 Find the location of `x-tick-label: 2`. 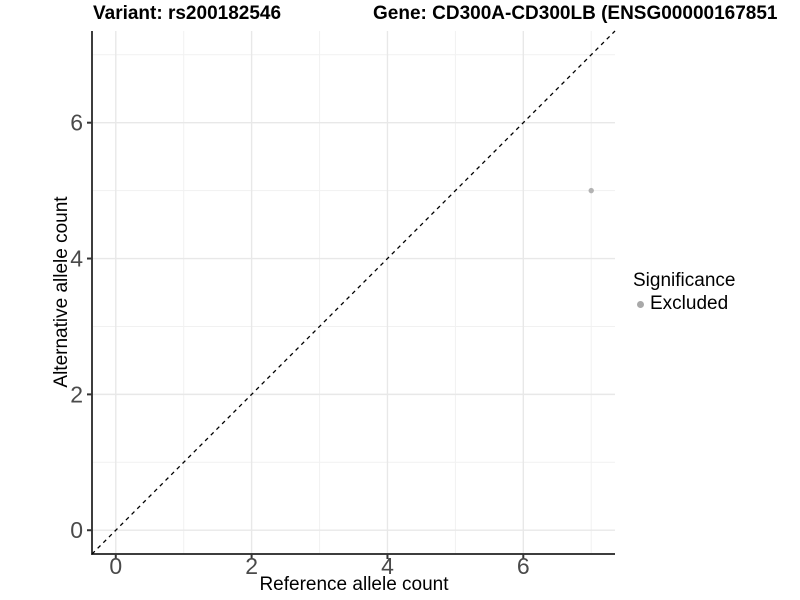

x-tick-label: 2 is located at coordinates (251, 566).